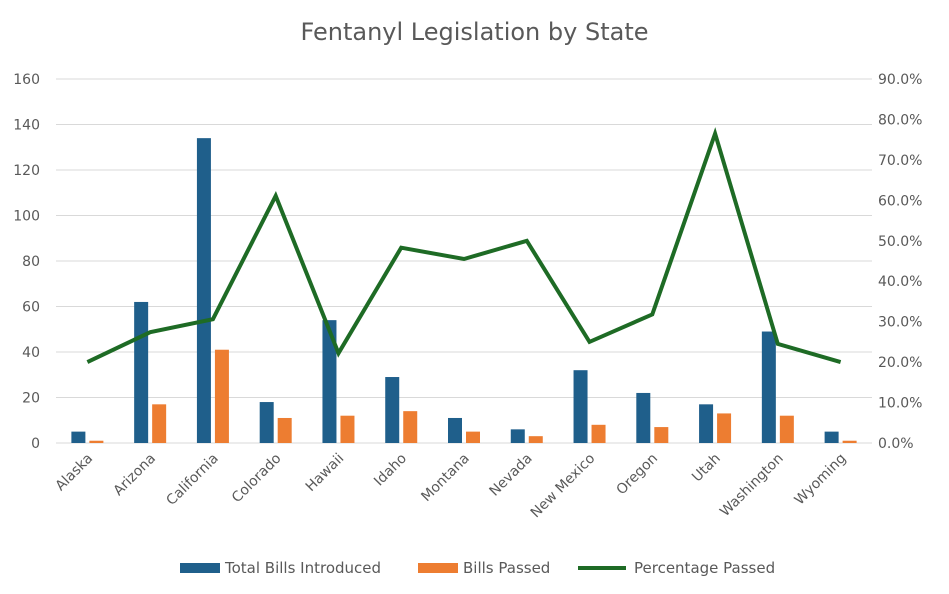 The height and width of the screenshot is (594, 949). Describe the element at coordinates (900, 201) in the screenshot. I see `y-right-tick-label: 60.0%` at that location.